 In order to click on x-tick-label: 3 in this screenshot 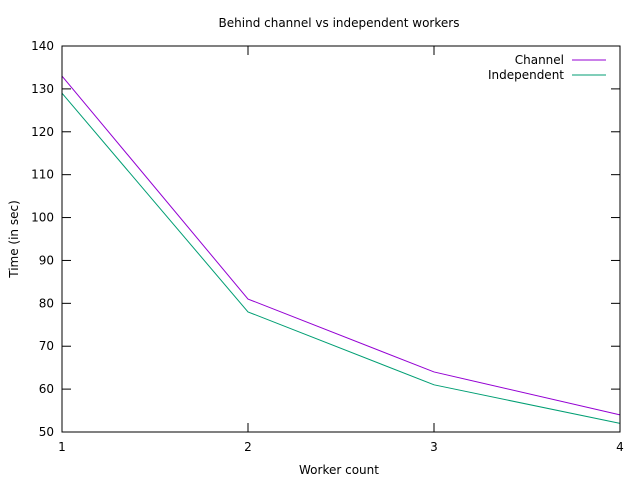, I will do `click(434, 447)`.